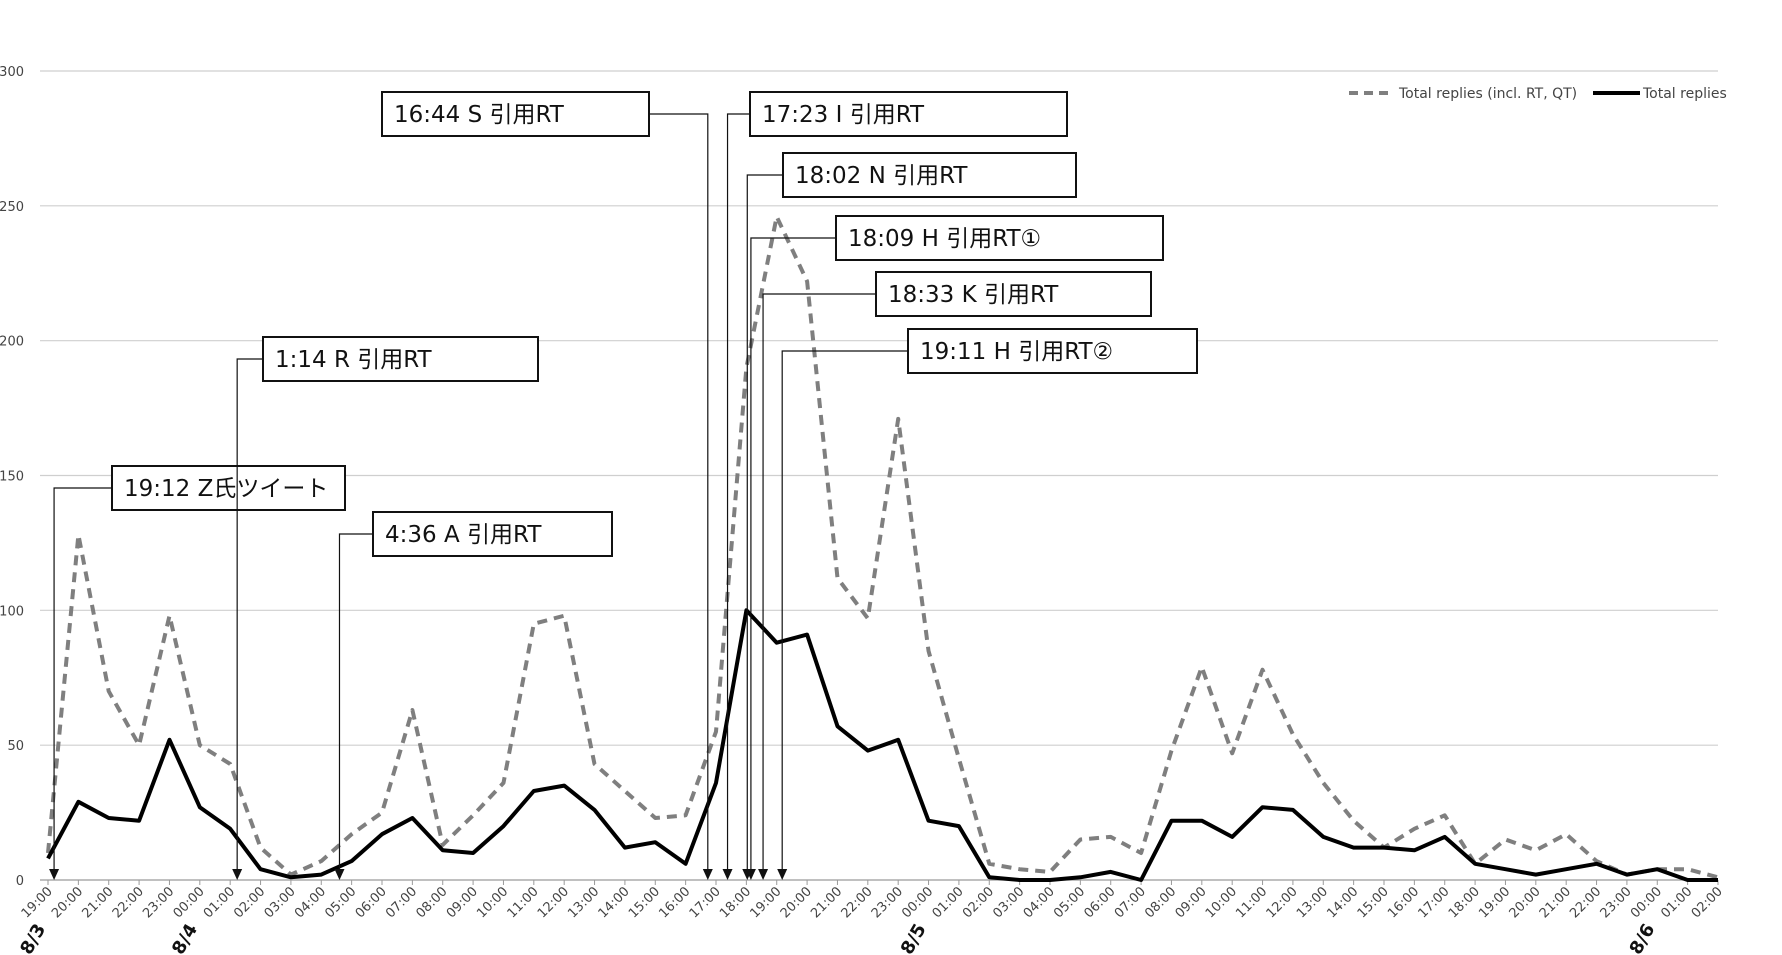 The width and height of the screenshot is (1782, 955). What do you see at coordinates (12, 342) in the screenshot?
I see `y-tick-label: 200` at bounding box center [12, 342].